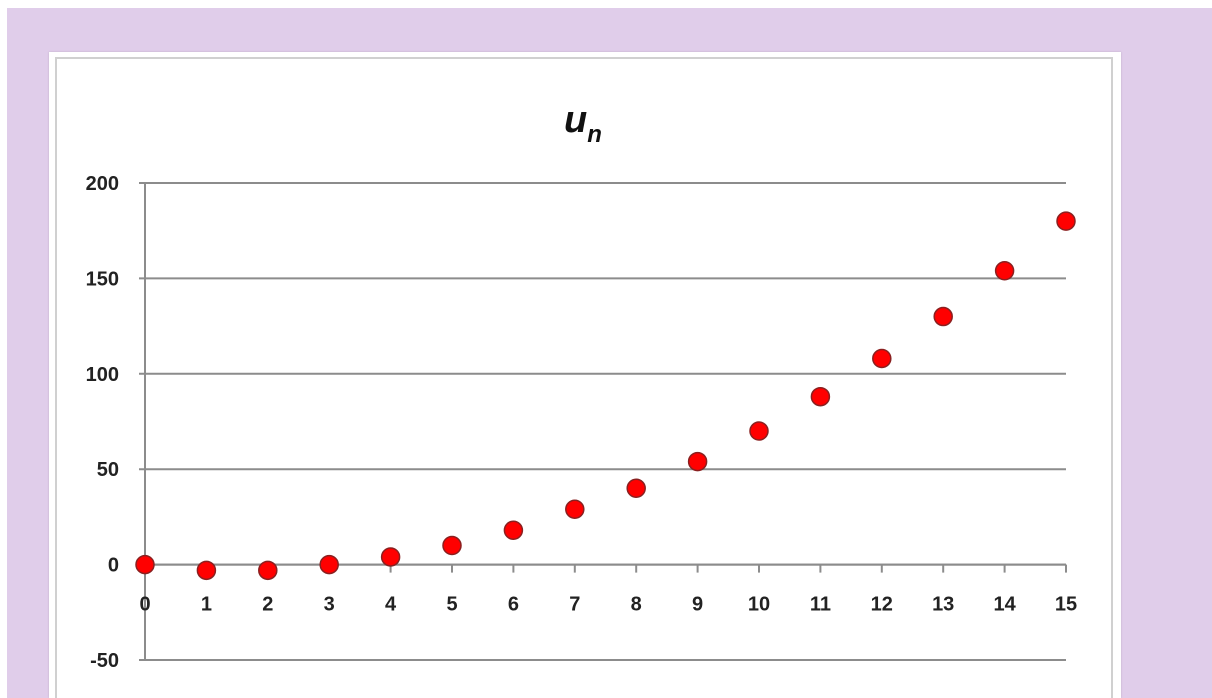 The image size is (1212, 698). What do you see at coordinates (102, 375) in the screenshot?
I see `y-tick-label: 100` at bounding box center [102, 375].